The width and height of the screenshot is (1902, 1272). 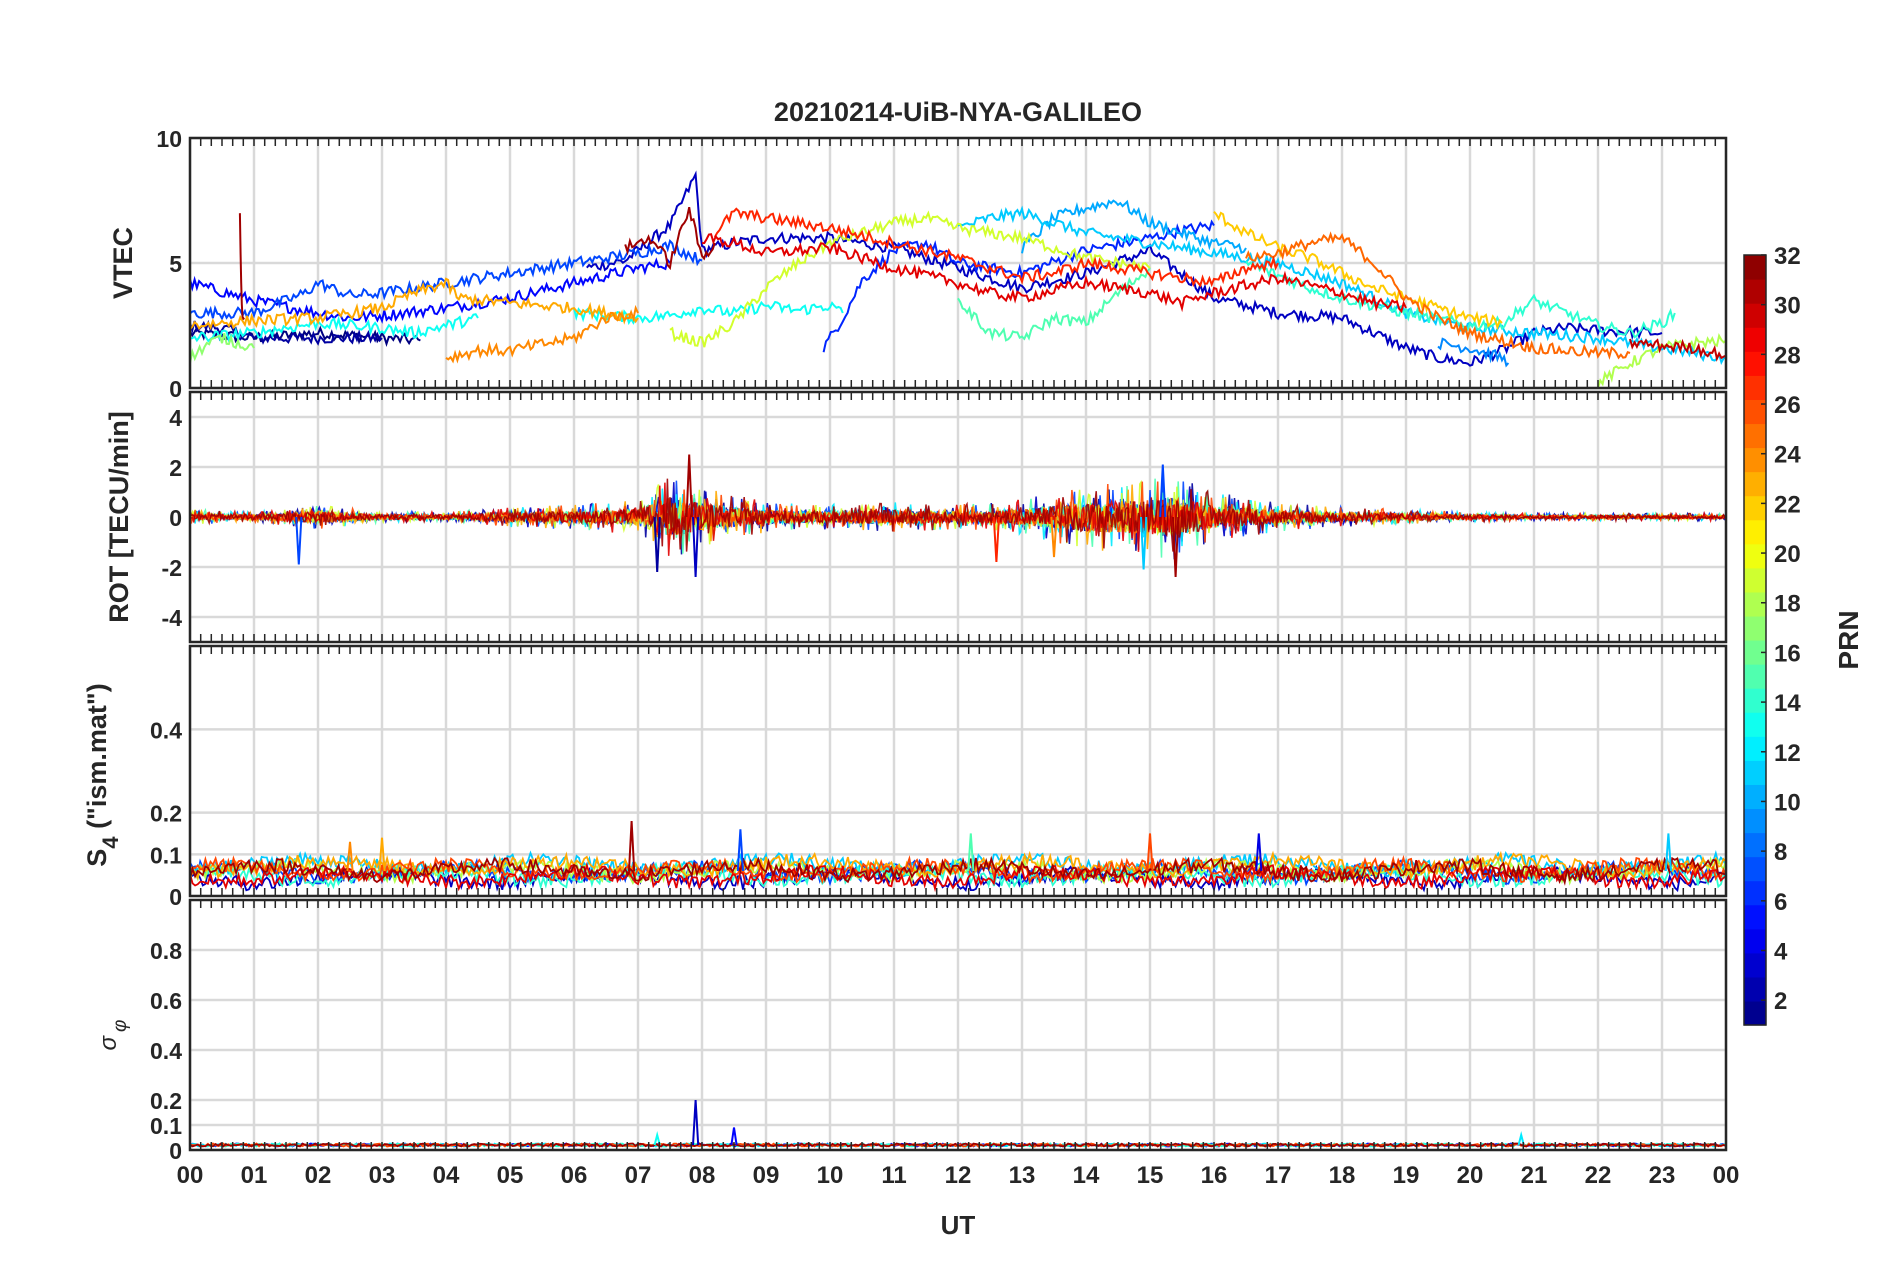 I want to click on x-tick-label: 20, so click(x=1470, y=1175).